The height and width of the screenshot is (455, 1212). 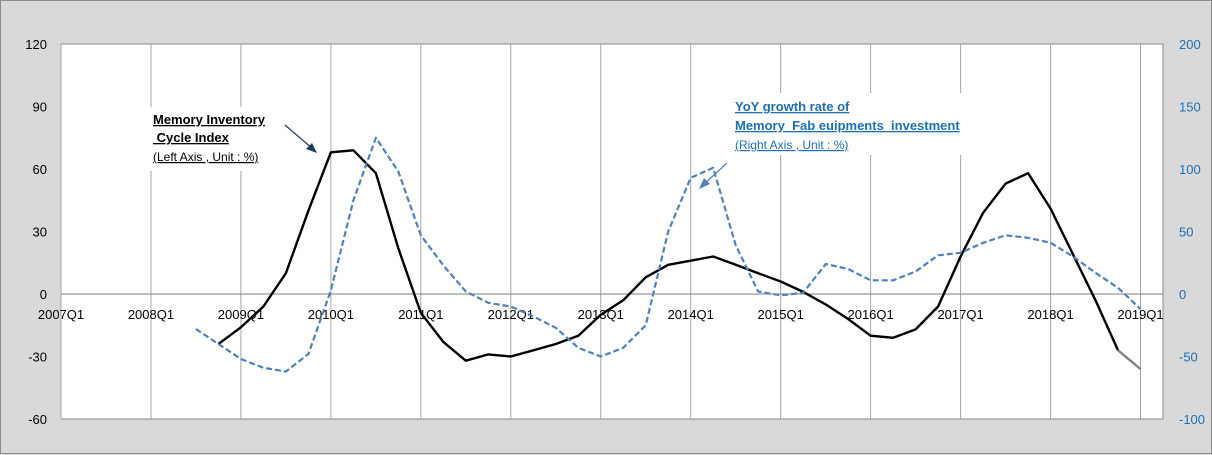 What do you see at coordinates (299, 137) in the screenshot?
I see `annotation-inventory-arrow` at bounding box center [299, 137].